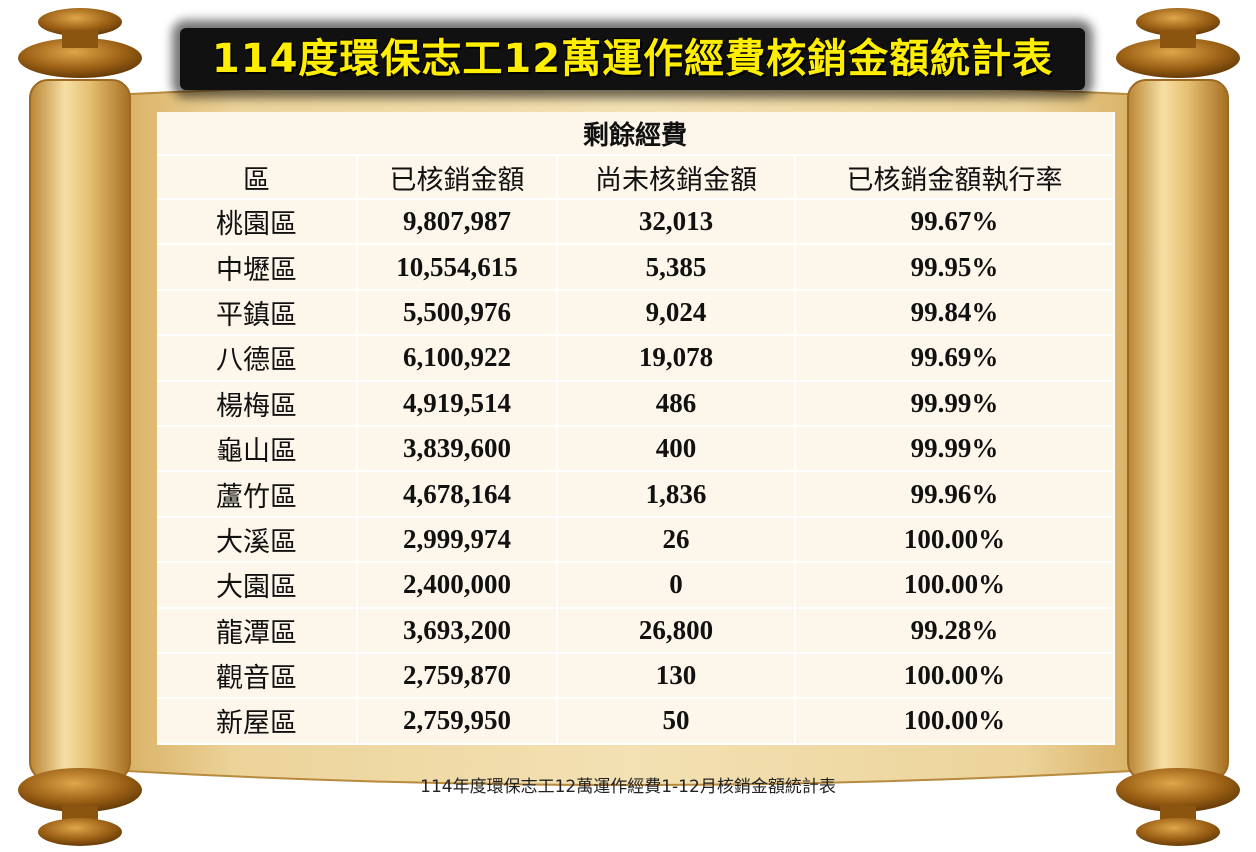 This screenshot has width=1256, height=852. I want to click on remaining-cell: 50, so click(676, 721).